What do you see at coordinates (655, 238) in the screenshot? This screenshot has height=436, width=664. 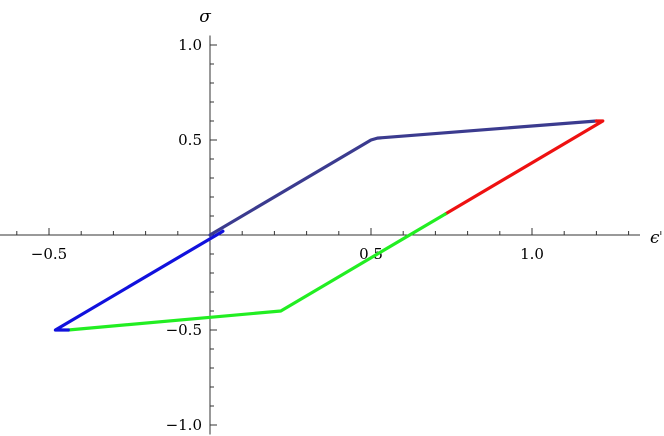 I see `x-axis-label: ϵ` at bounding box center [655, 238].